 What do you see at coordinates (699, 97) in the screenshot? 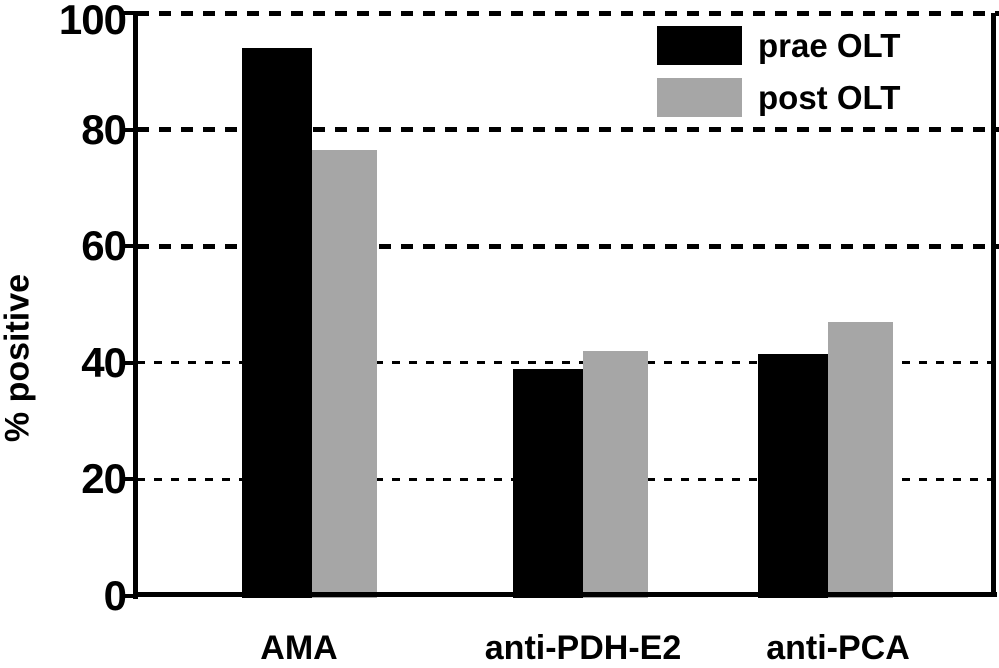
I see `legend-swatch-post-olt` at bounding box center [699, 97].